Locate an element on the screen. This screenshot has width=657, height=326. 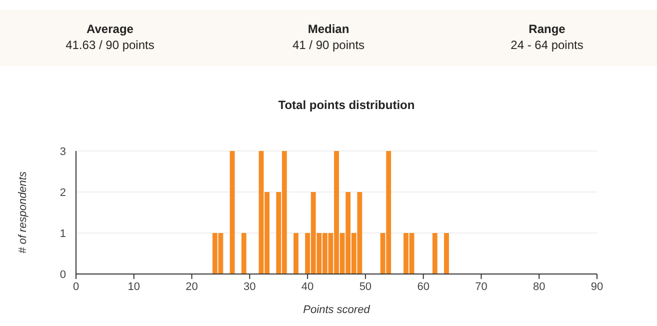
x-tick-label: 90 is located at coordinates (597, 287).